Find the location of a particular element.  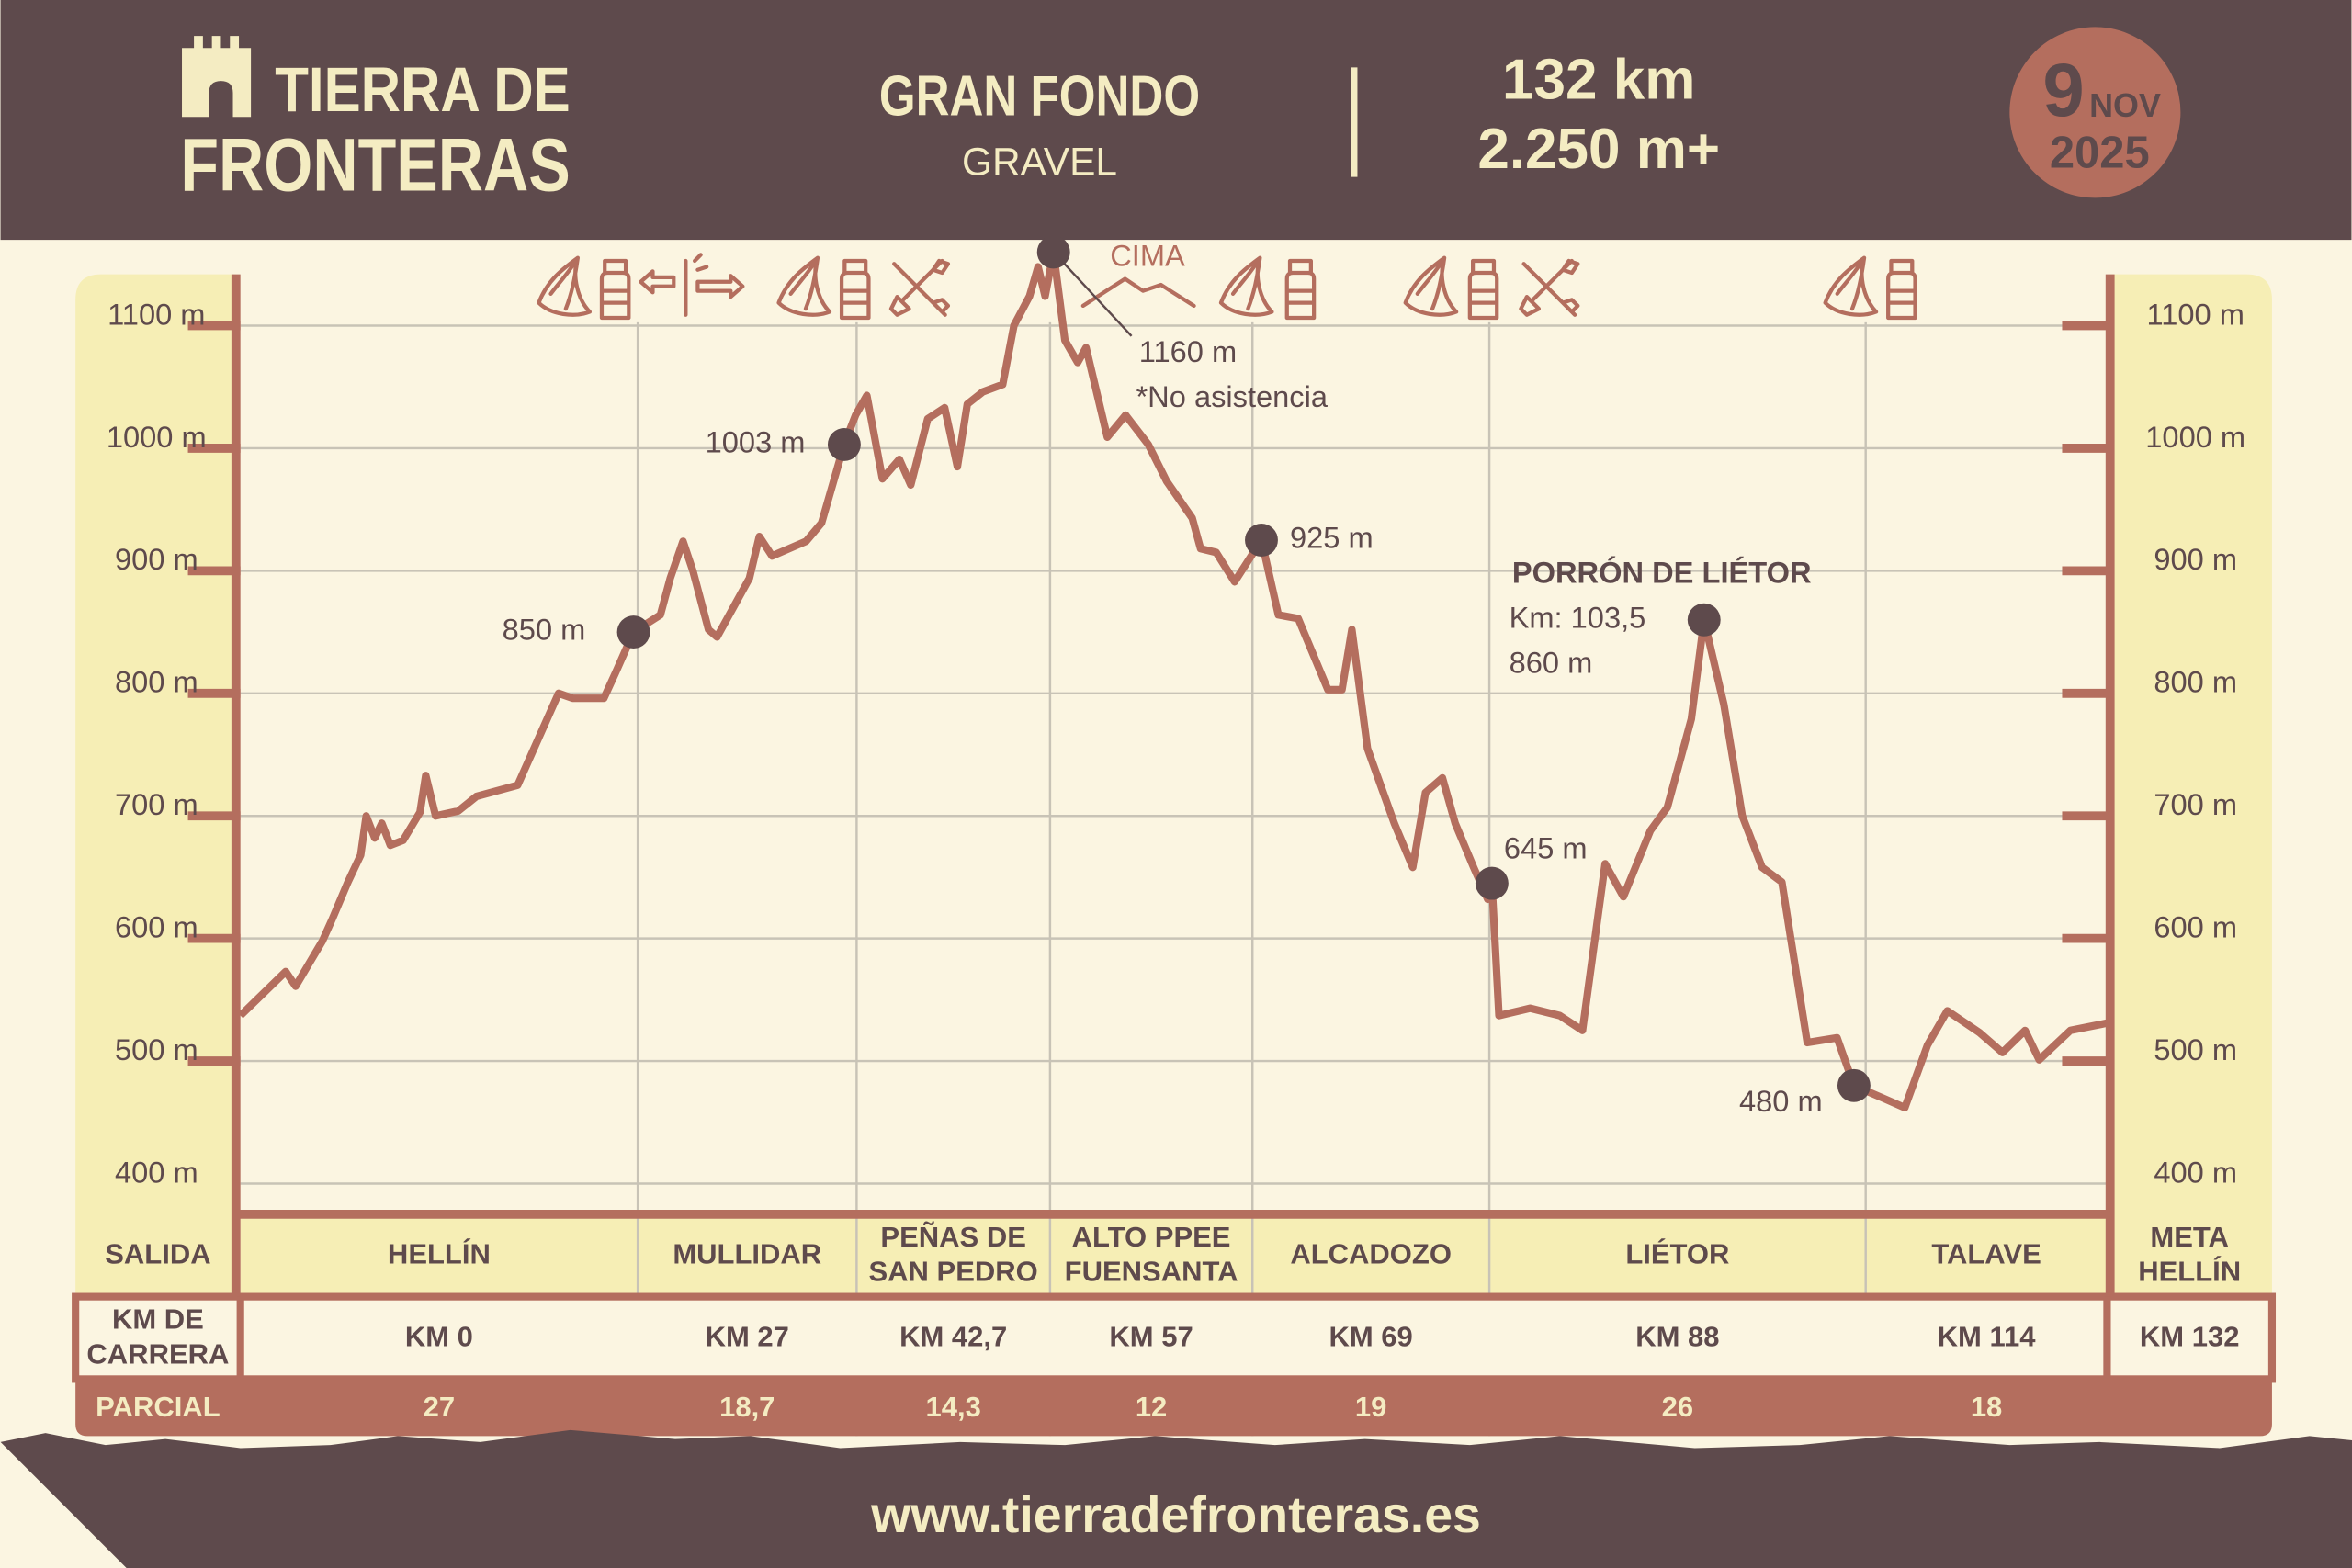

table-cell: LIÉTOR is located at coordinates (1677, 1254).